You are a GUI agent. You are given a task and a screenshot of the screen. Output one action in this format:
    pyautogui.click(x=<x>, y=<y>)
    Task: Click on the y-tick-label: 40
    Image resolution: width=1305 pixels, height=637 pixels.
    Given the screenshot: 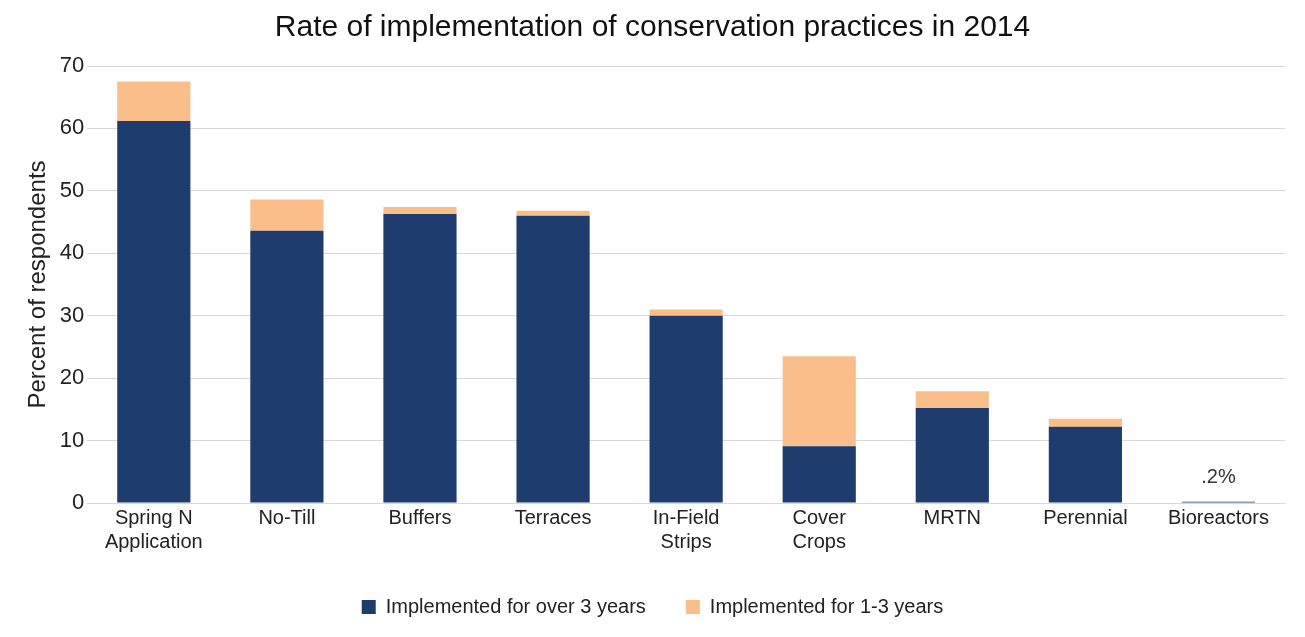 What is the action you would take?
    pyautogui.click(x=72, y=252)
    